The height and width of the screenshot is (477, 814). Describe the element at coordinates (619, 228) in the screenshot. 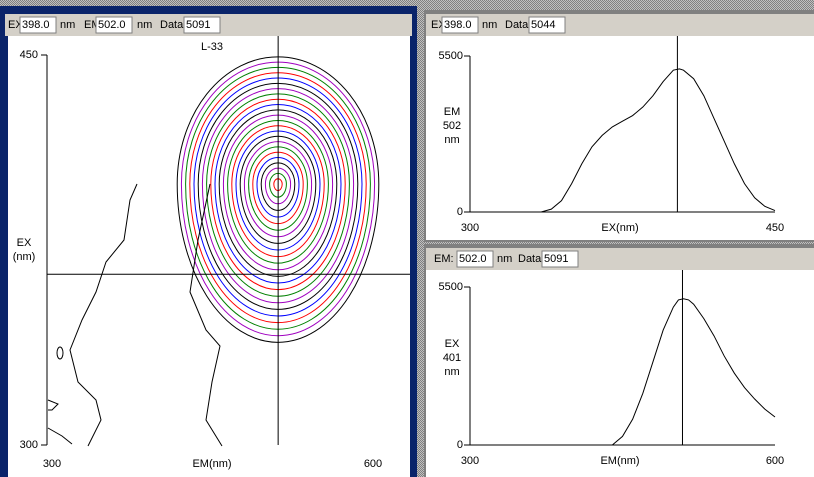

I see `x-axis-label: EX(nm)` at that location.